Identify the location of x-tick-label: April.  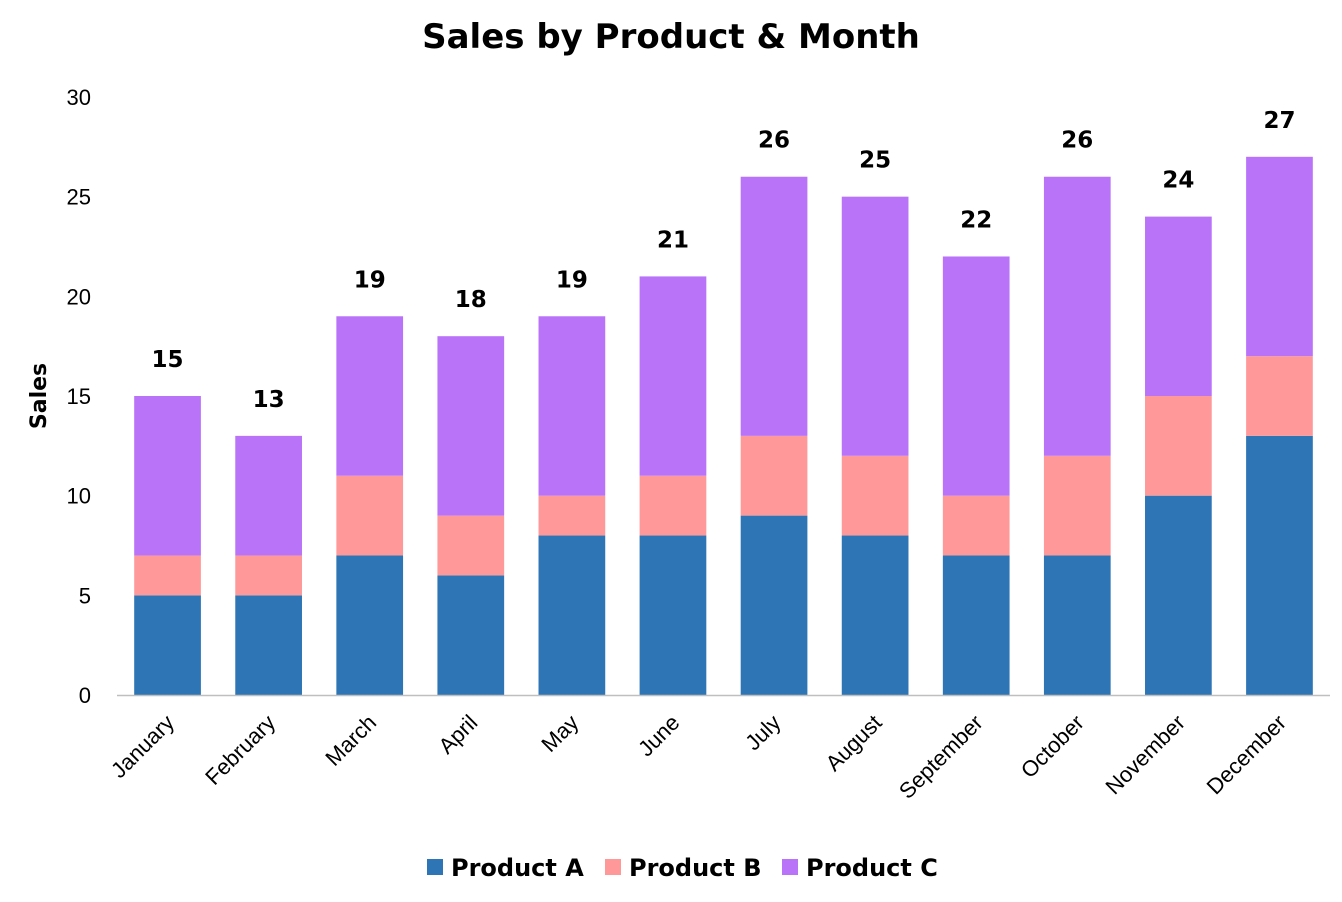
(458, 734).